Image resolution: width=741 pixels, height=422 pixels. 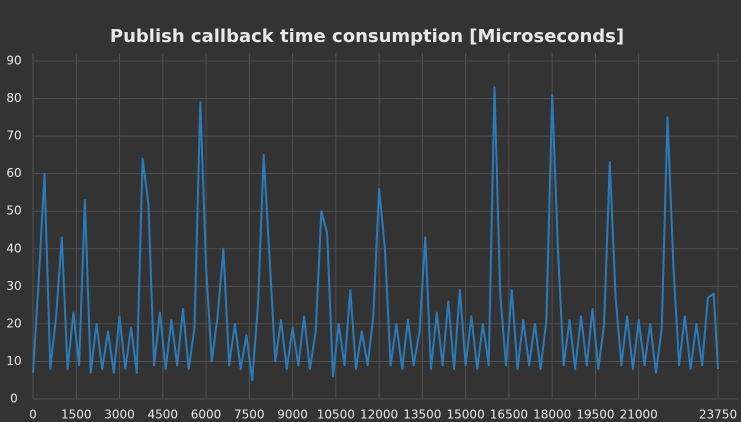 What do you see at coordinates (249, 415) in the screenshot?
I see `x-tick-label: 7500` at bounding box center [249, 415].